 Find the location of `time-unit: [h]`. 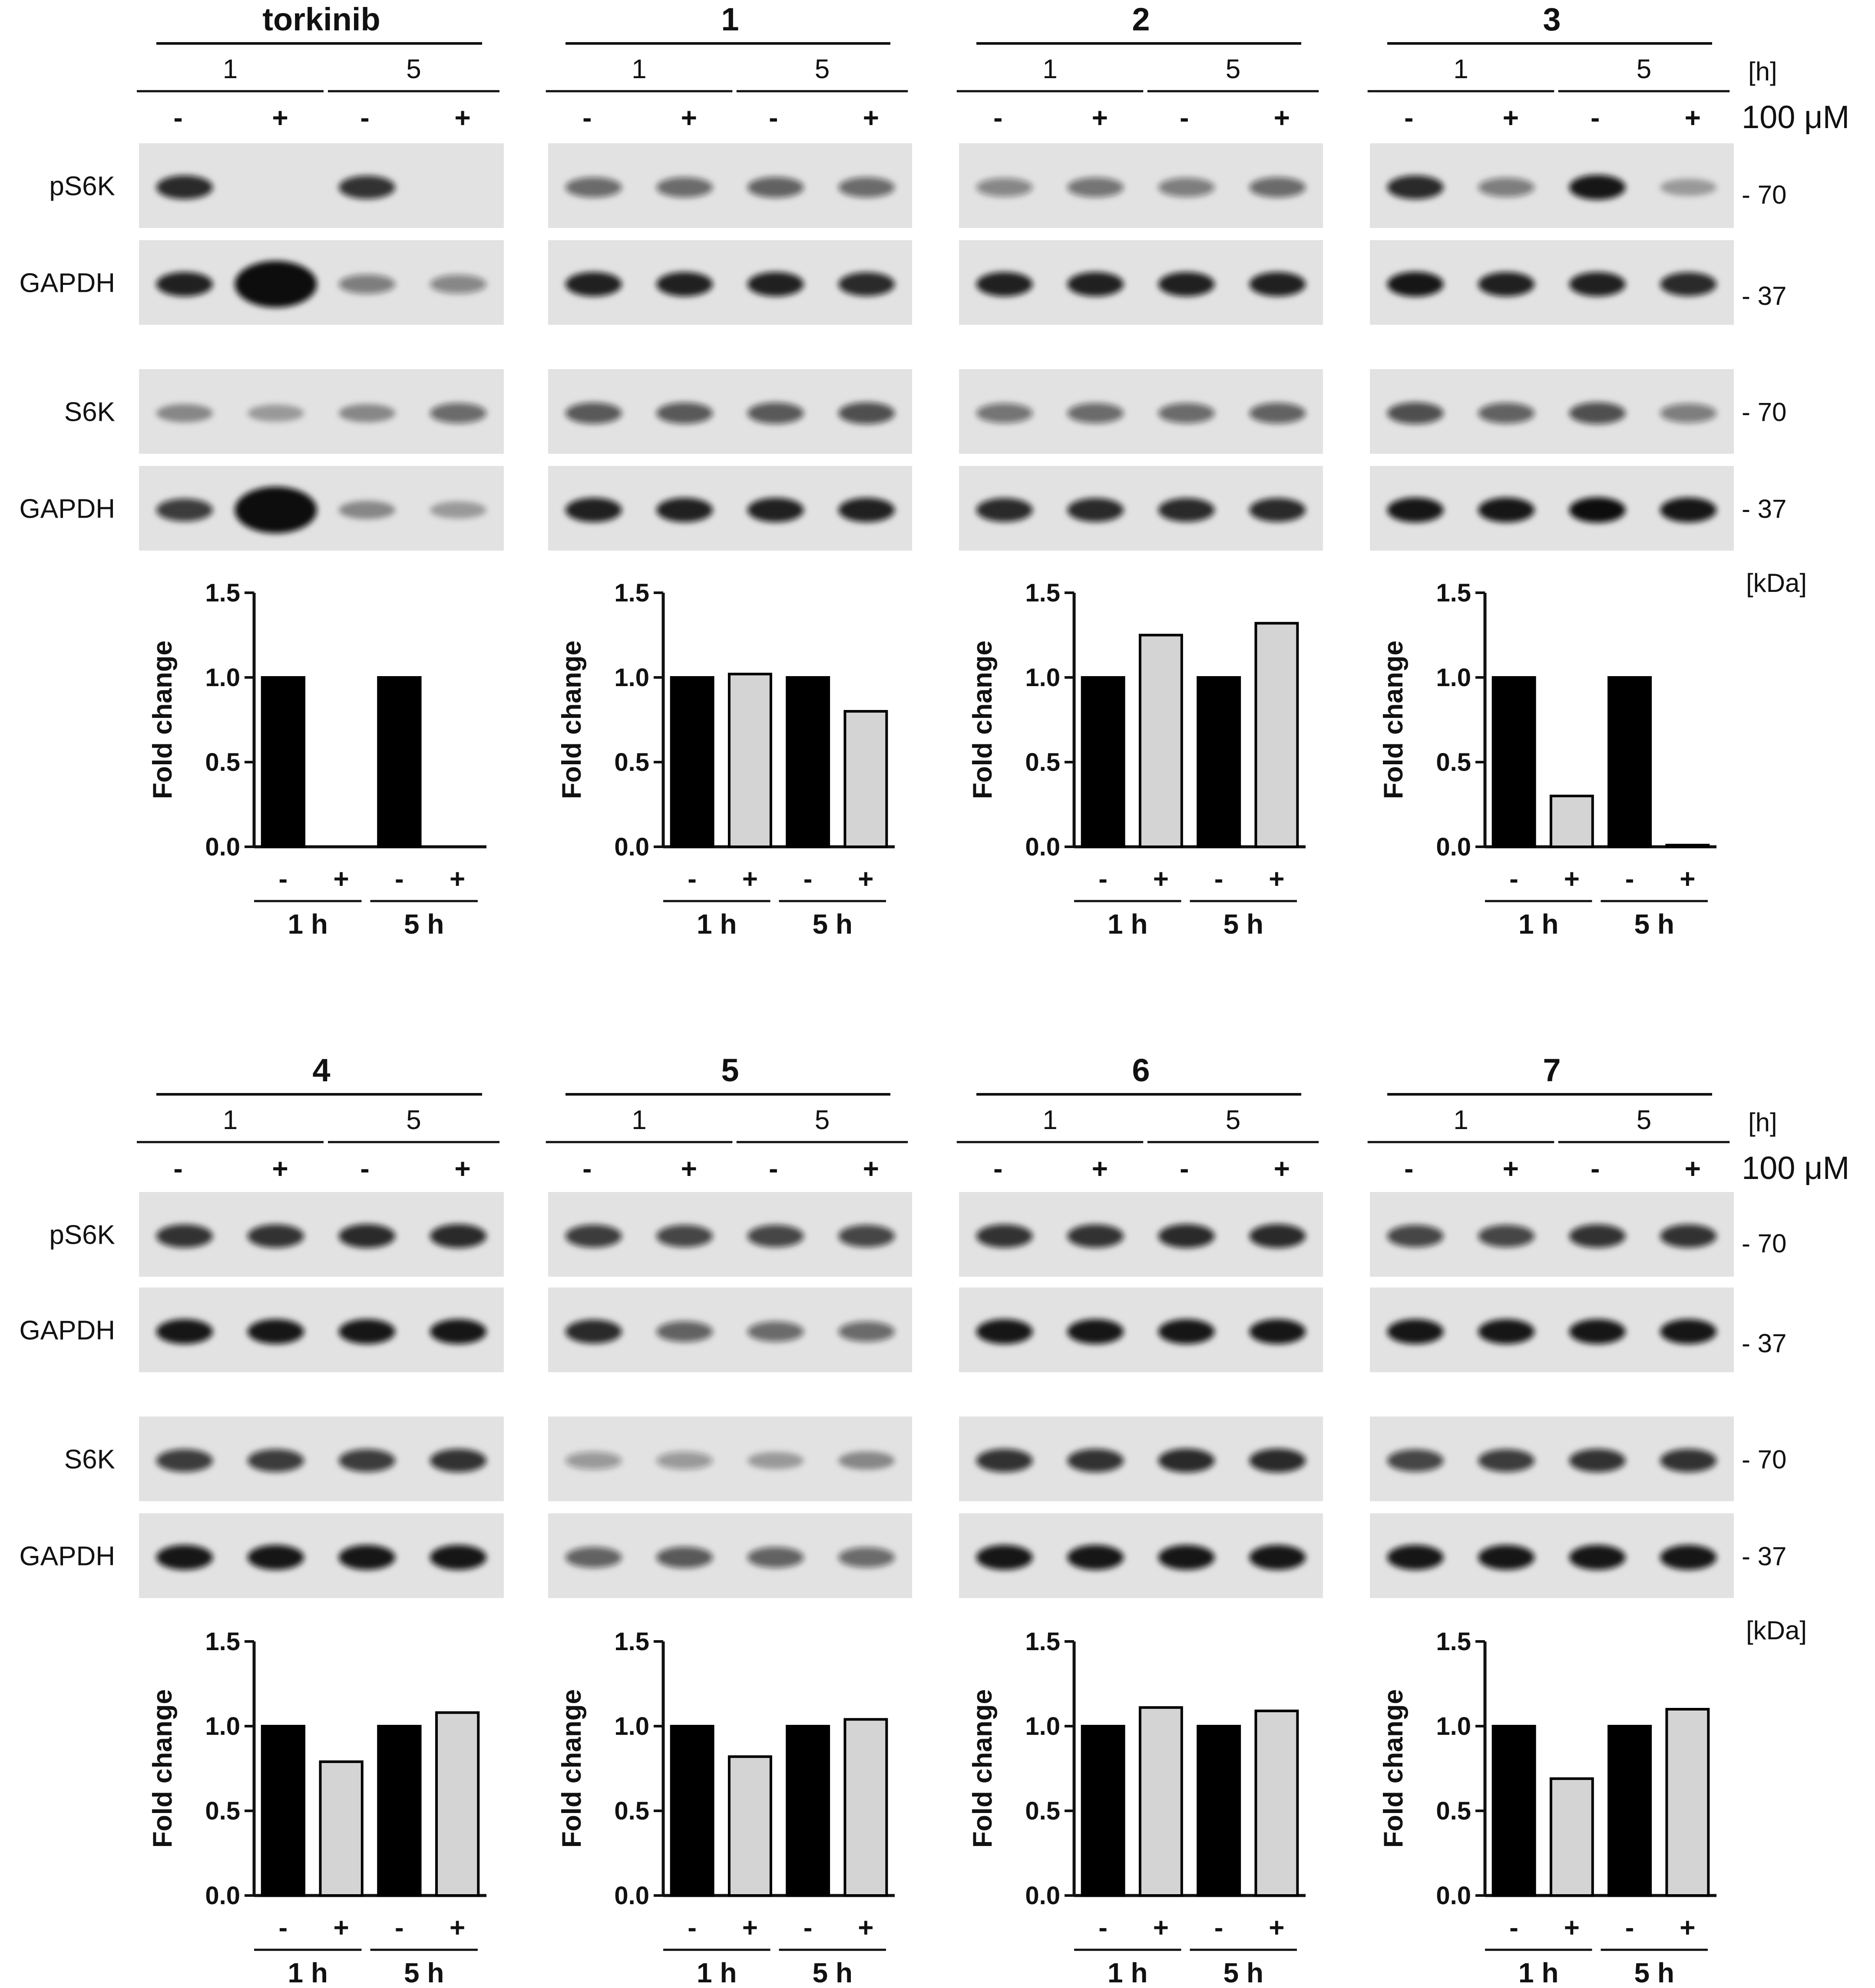

time-unit: [h] is located at coordinates (1762, 1122).